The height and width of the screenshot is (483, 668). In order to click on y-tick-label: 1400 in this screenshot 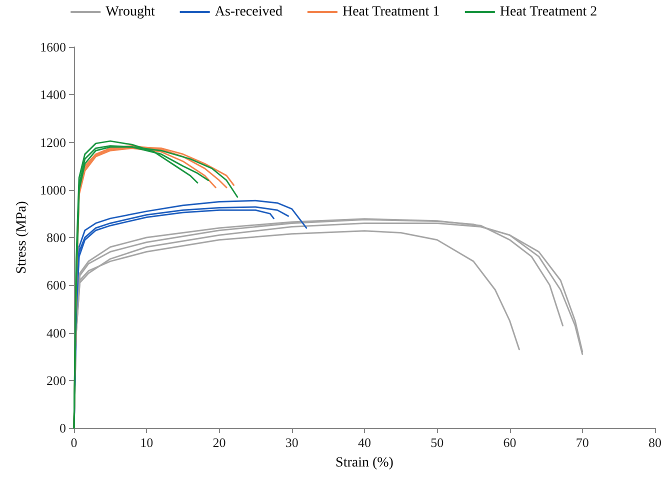, I will do `click(53, 94)`.